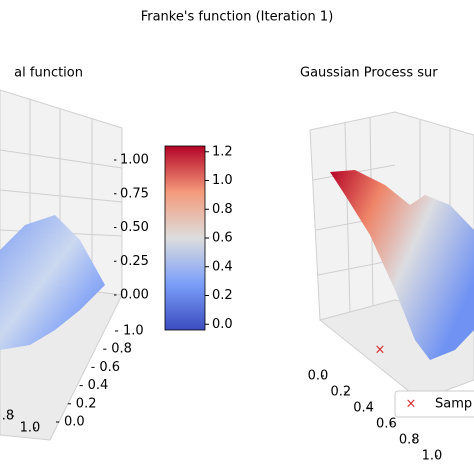  Describe the element at coordinates (134, 227) in the screenshot. I see `tick-label: 0.50` at that location.